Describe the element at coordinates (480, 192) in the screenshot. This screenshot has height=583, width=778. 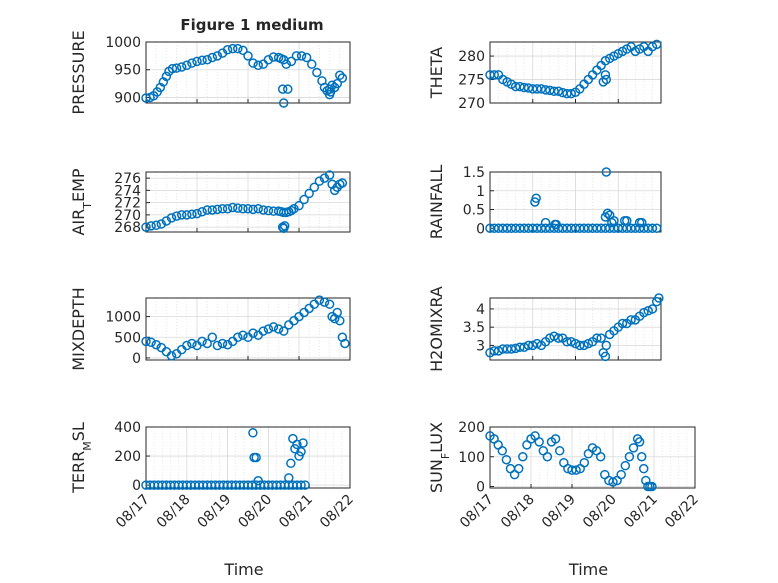
I see `y-tick-label: 1` at that location.